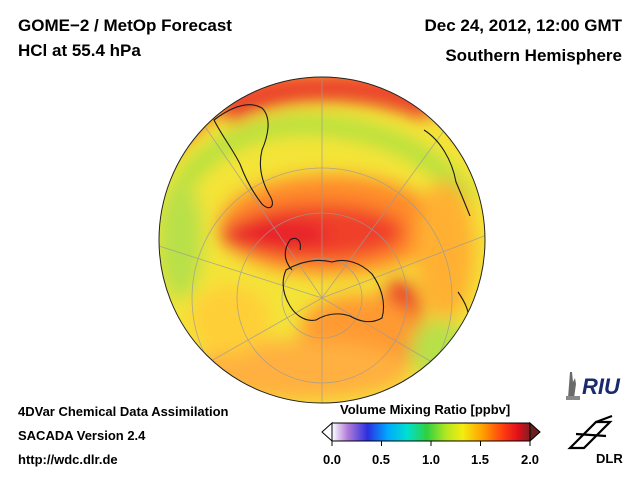  Describe the element at coordinates (431, 433) in the screenshot. I see `colorbar` at that location.